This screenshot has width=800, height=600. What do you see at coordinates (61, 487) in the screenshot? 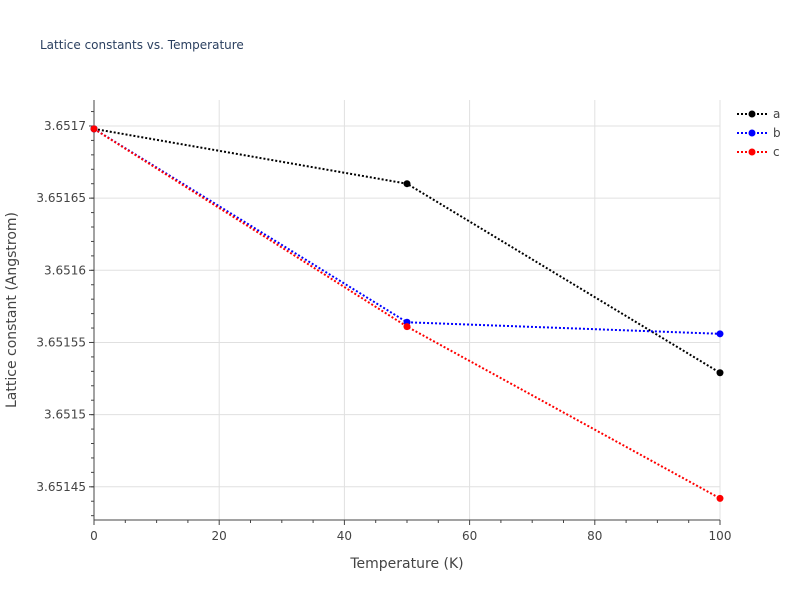
I see `y-tick-label: 3.65145` at bounding box center [61, 487].